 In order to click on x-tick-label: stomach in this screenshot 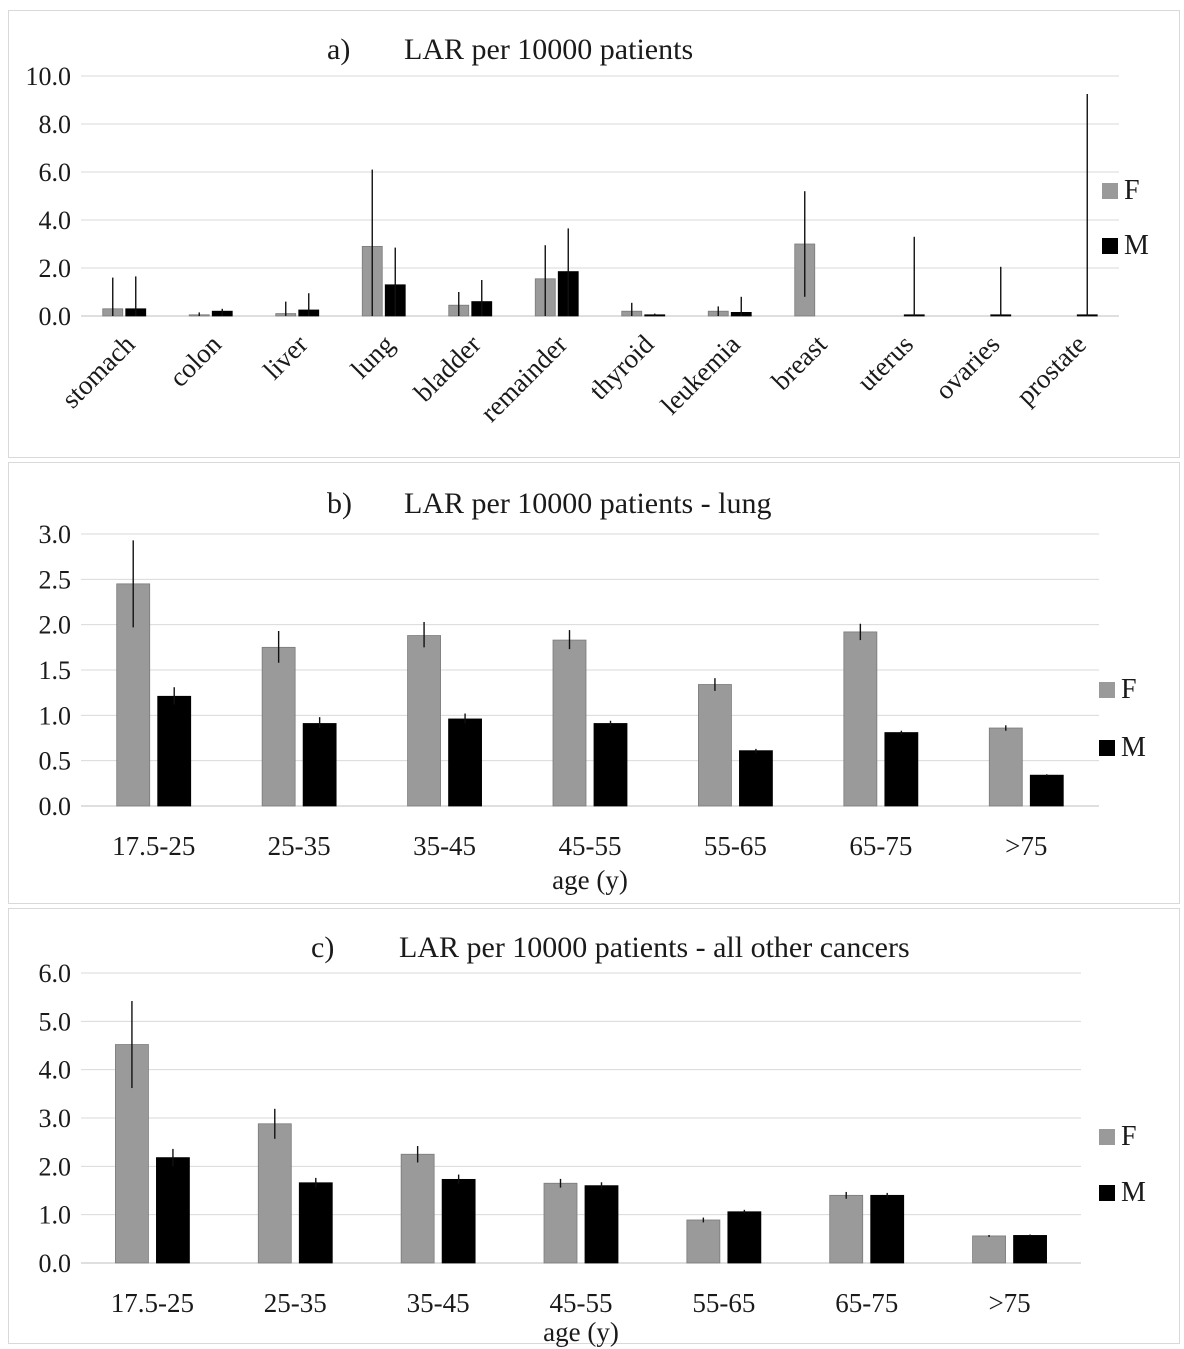, I will do `click(98, 371)`.